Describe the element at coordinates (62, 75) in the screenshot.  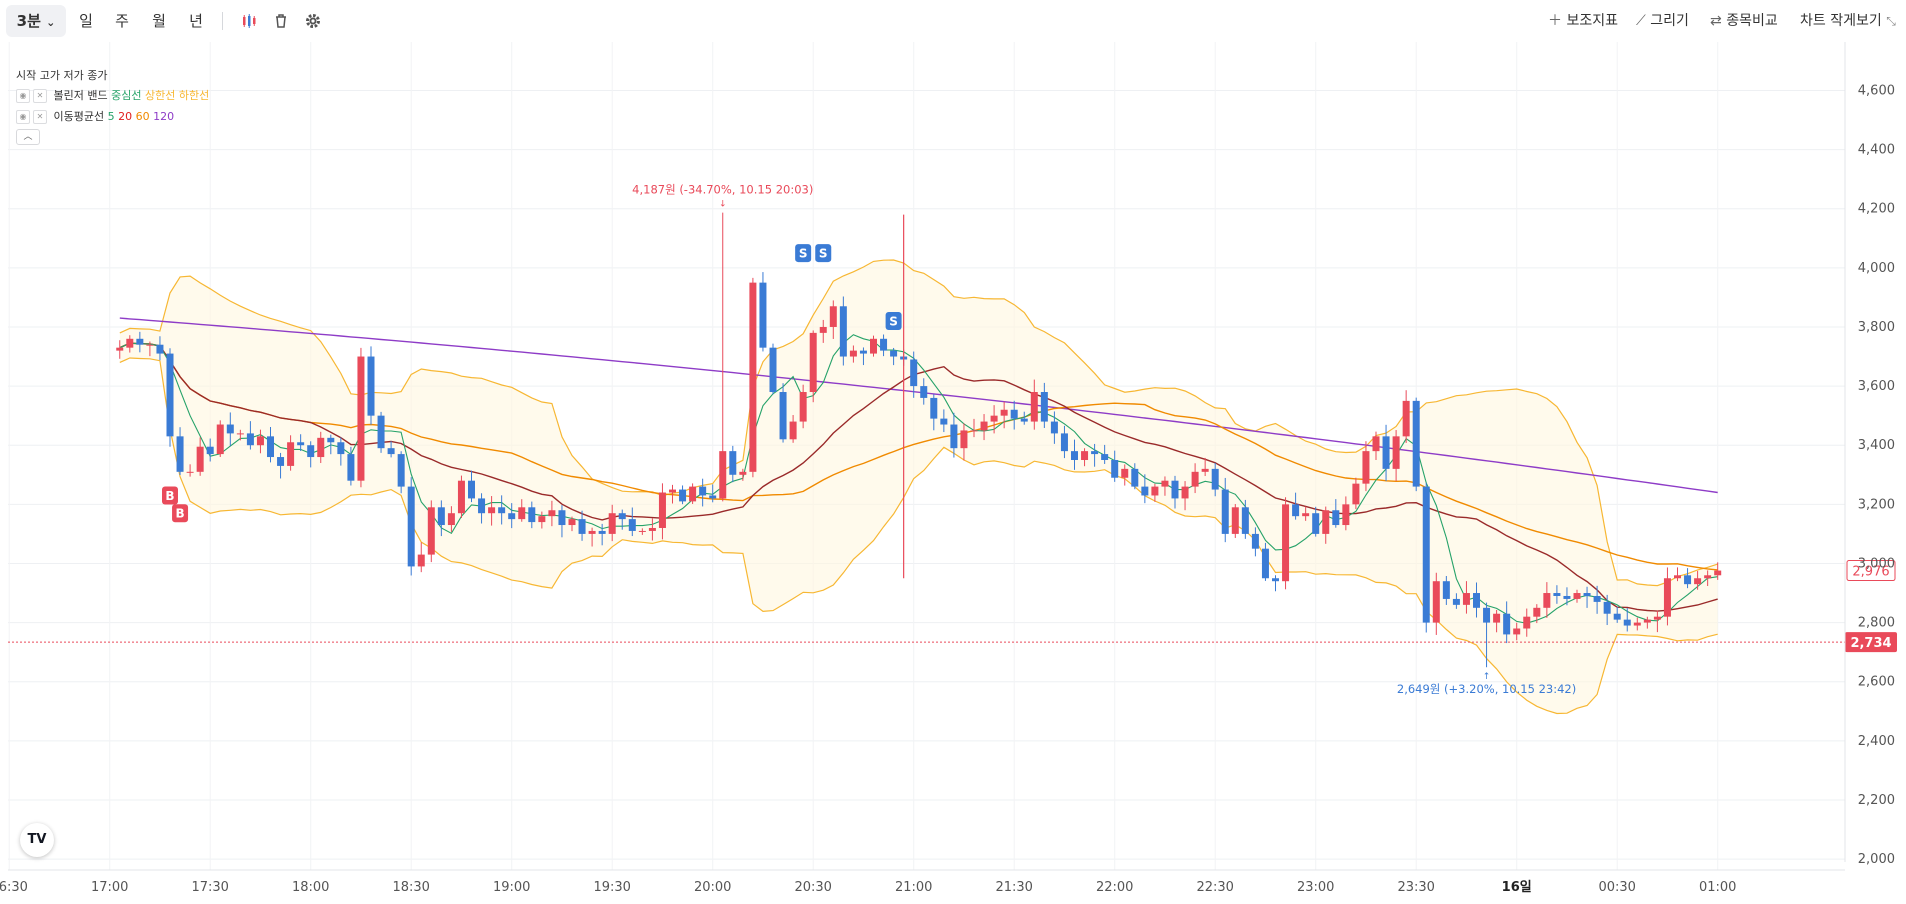
I see `ohlc-legend: 시작 고가 저가 종가` at that location.